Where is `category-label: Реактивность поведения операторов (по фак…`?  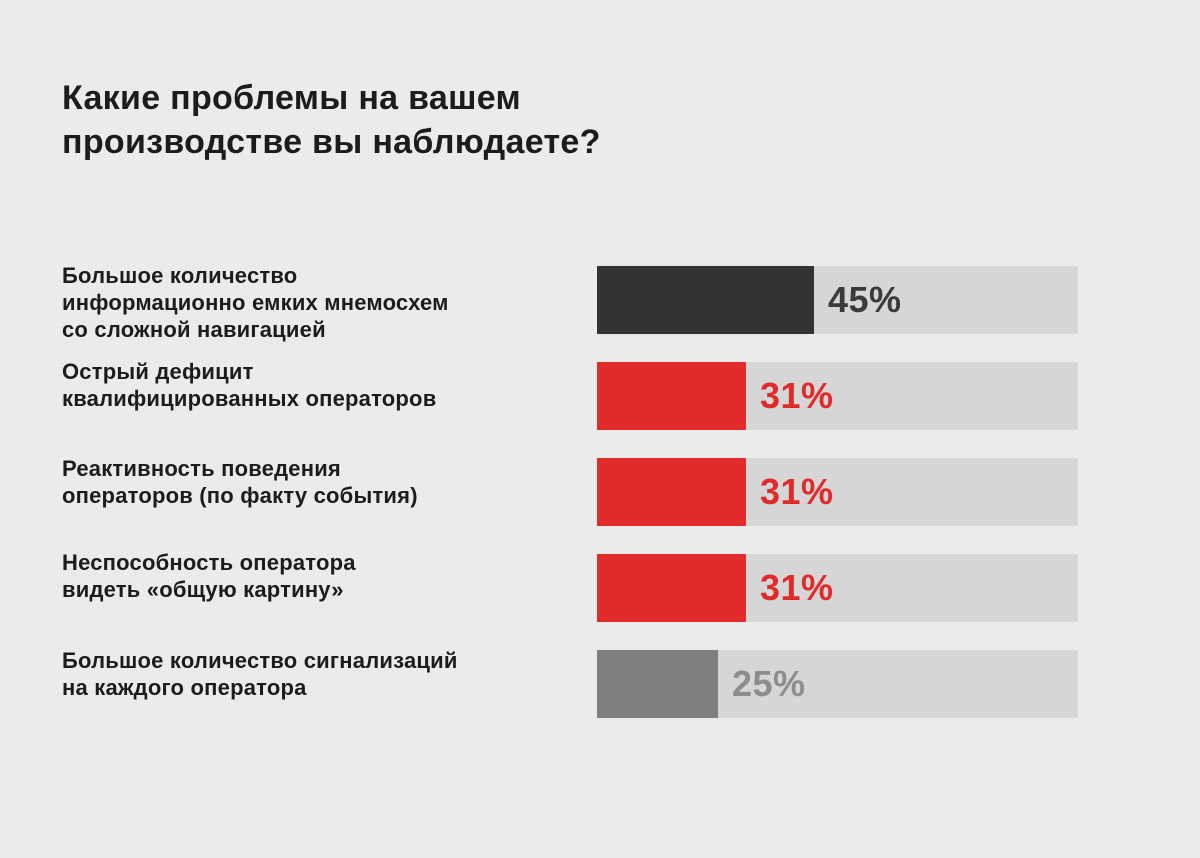 category-label: Реактивность поведения операторов (по фак… is located at coordinates (312, 482).